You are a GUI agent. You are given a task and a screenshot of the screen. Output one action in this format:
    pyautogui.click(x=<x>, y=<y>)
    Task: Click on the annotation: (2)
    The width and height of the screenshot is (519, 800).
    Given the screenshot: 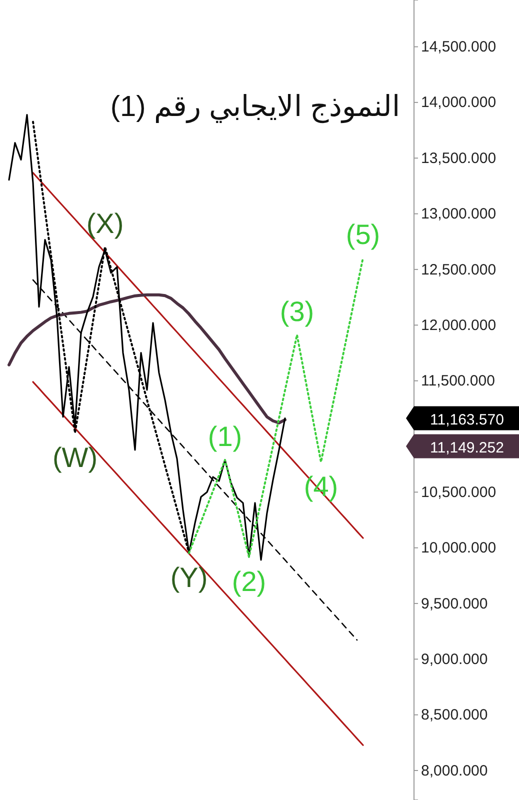 What is the action you would take?
    pyautogui.click(x=249, y=581)
    